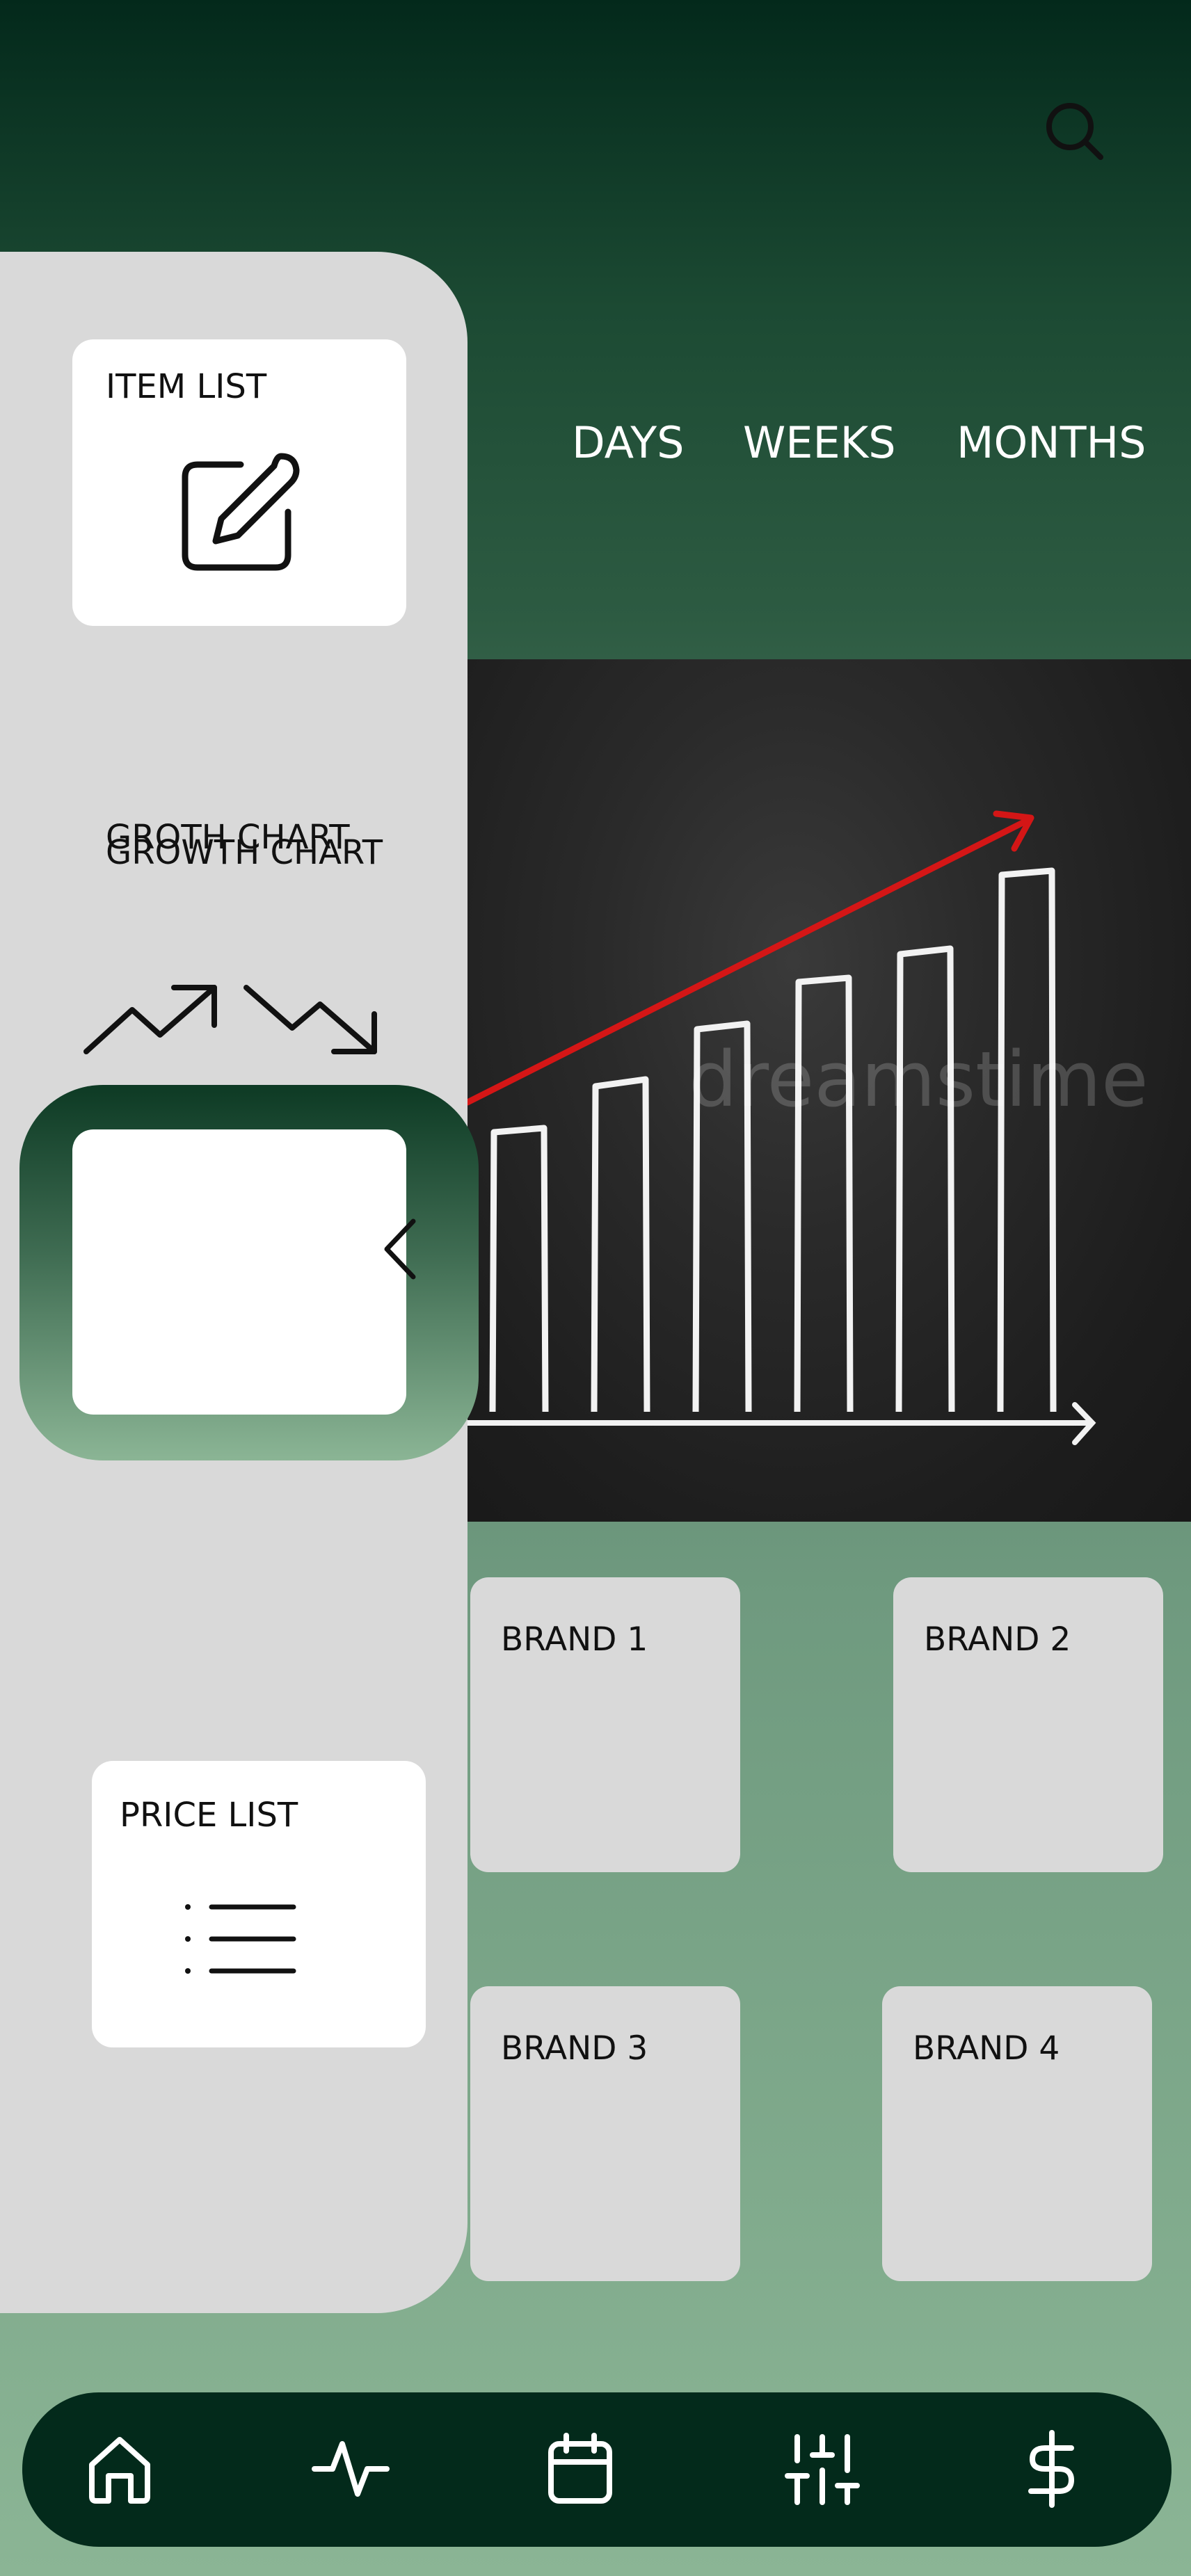 This screenshot has width=1191, height=2576. What do you see at coordinates (574, 1639) in the screenshot?
I see `brand-label: BRAND 1` at bounding box center [574, 1639].